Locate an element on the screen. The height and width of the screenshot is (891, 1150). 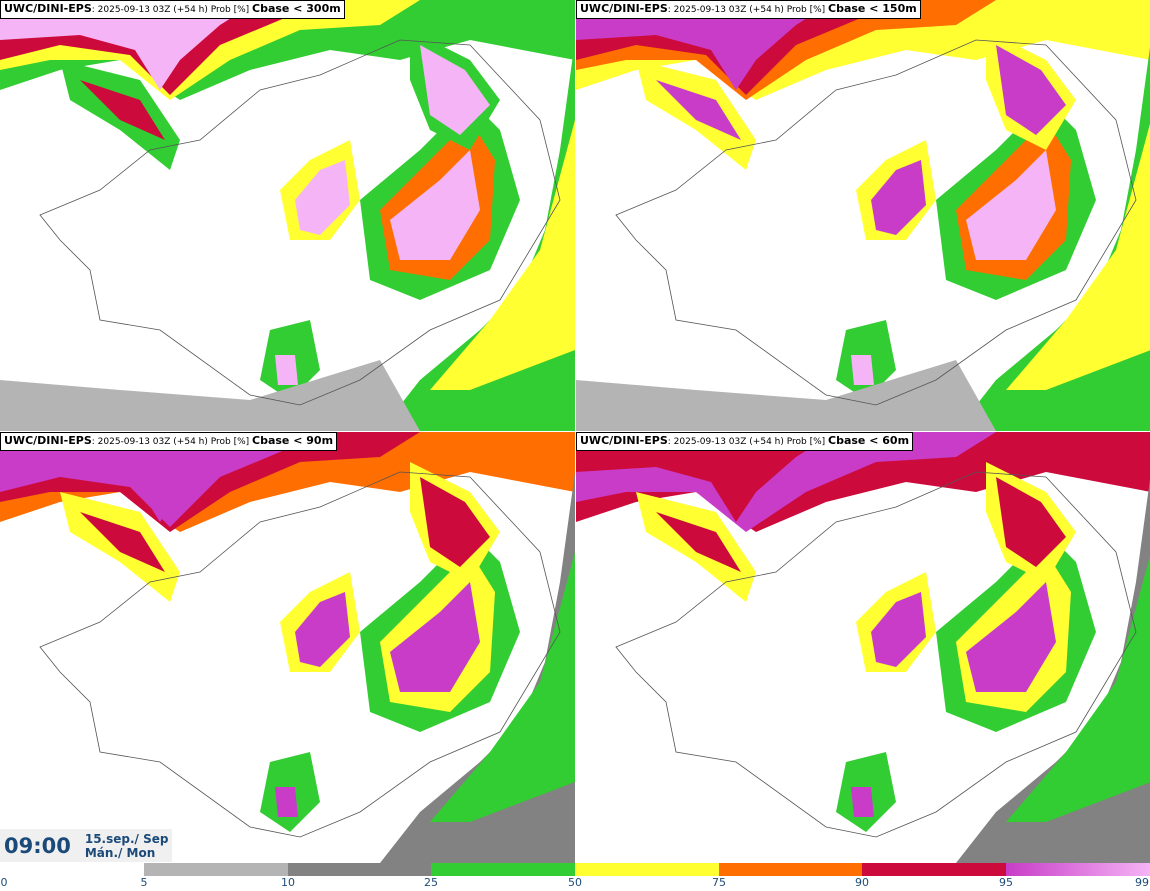
valid-day: Mán./ Mon is located at coordinates (120, 852).